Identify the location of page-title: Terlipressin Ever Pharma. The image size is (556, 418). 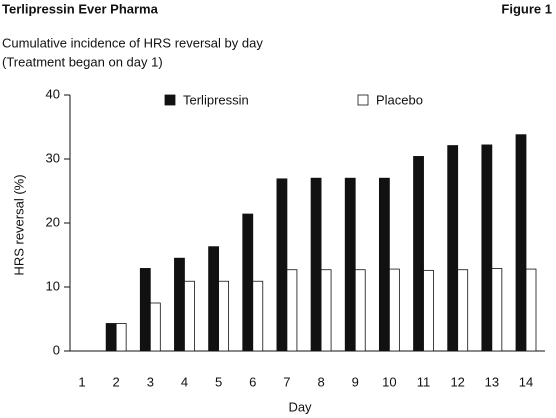
(80, 8).